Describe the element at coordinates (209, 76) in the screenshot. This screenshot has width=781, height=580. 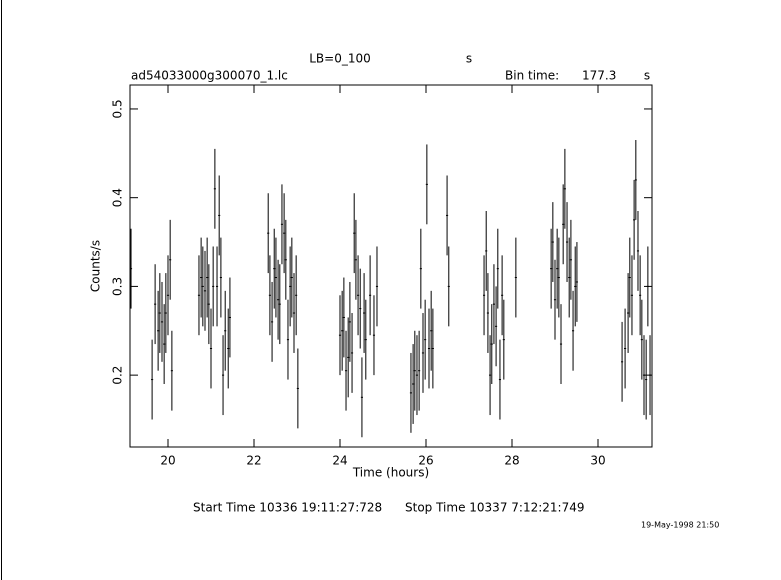
I see `chart-title: ad54033000g300070_1.lc` at that location.